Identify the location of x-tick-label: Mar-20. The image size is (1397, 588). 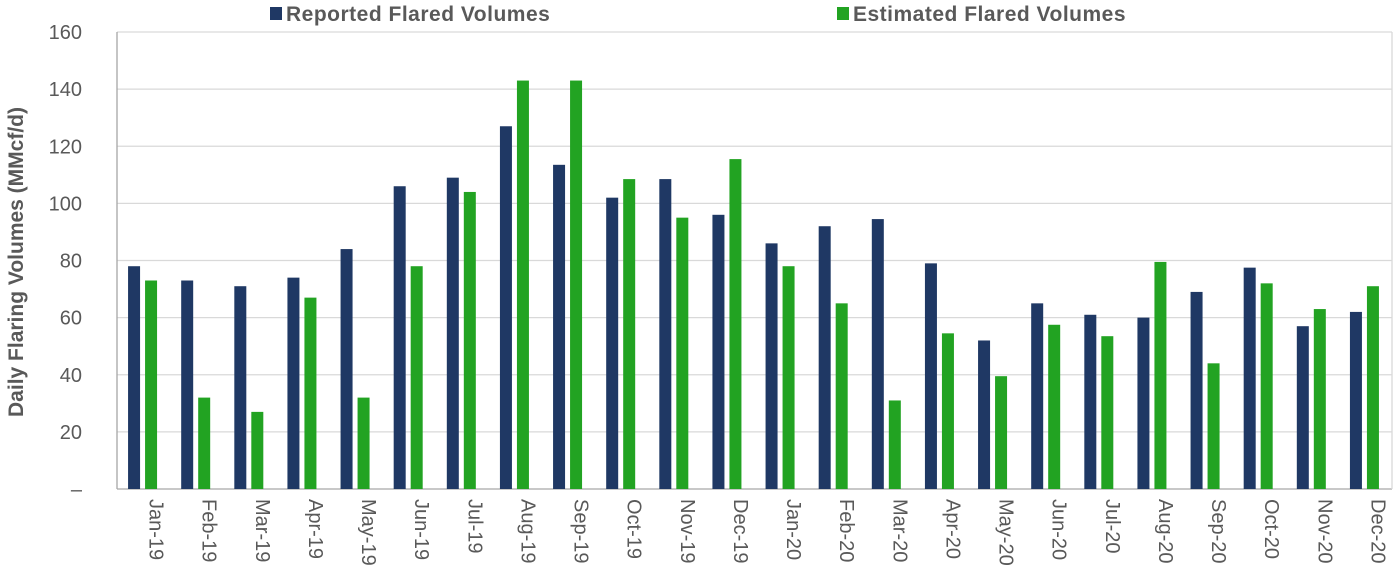
(899, 530).